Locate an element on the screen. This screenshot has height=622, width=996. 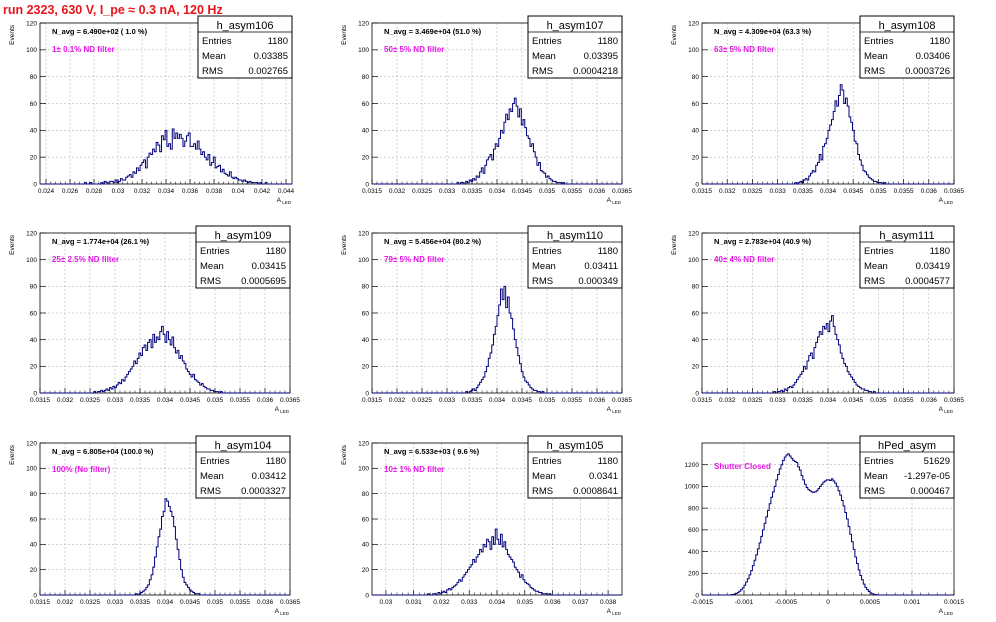
stats-title: h_asym107 is located at coordinates (575, 26).